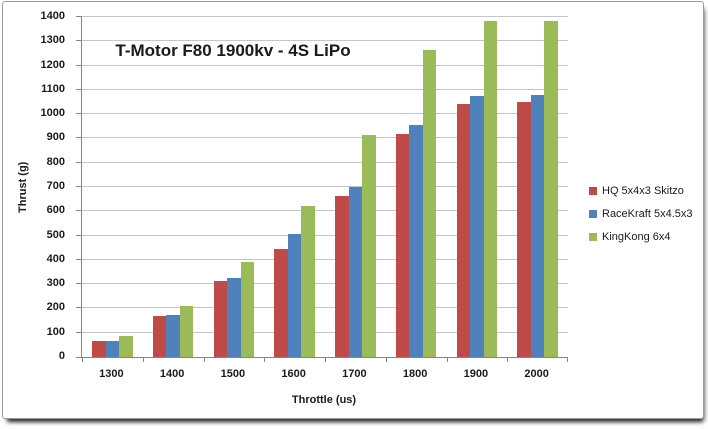 This screenshot has width=708, height=429. I want to click on legend-item: HQ 5x4x3 Skitzo, so click(641, 190).